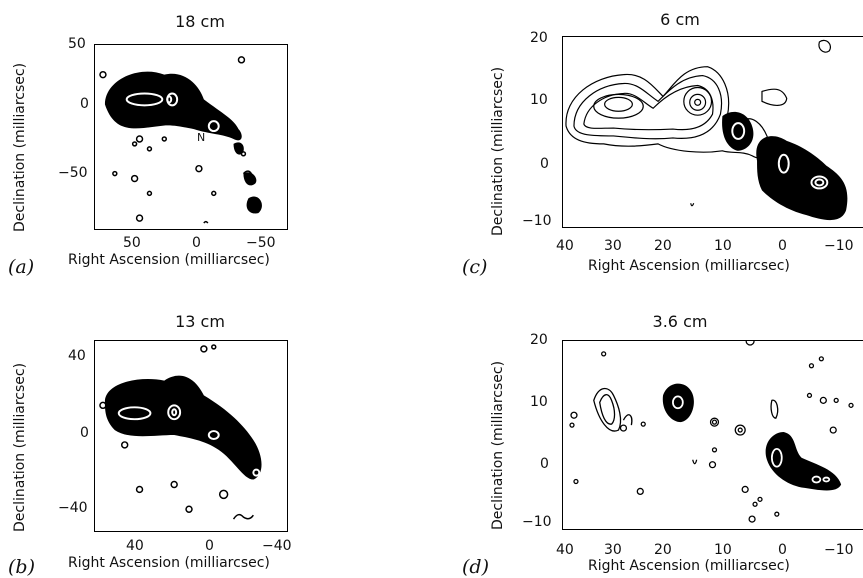 Image resolution: width=863 pixels, height=578 pixels. Describe the element at coordinates (169, 563) in the screenshot. I see `panel-b-xlabel: Right Ascension (milliarcsec)` at that location.